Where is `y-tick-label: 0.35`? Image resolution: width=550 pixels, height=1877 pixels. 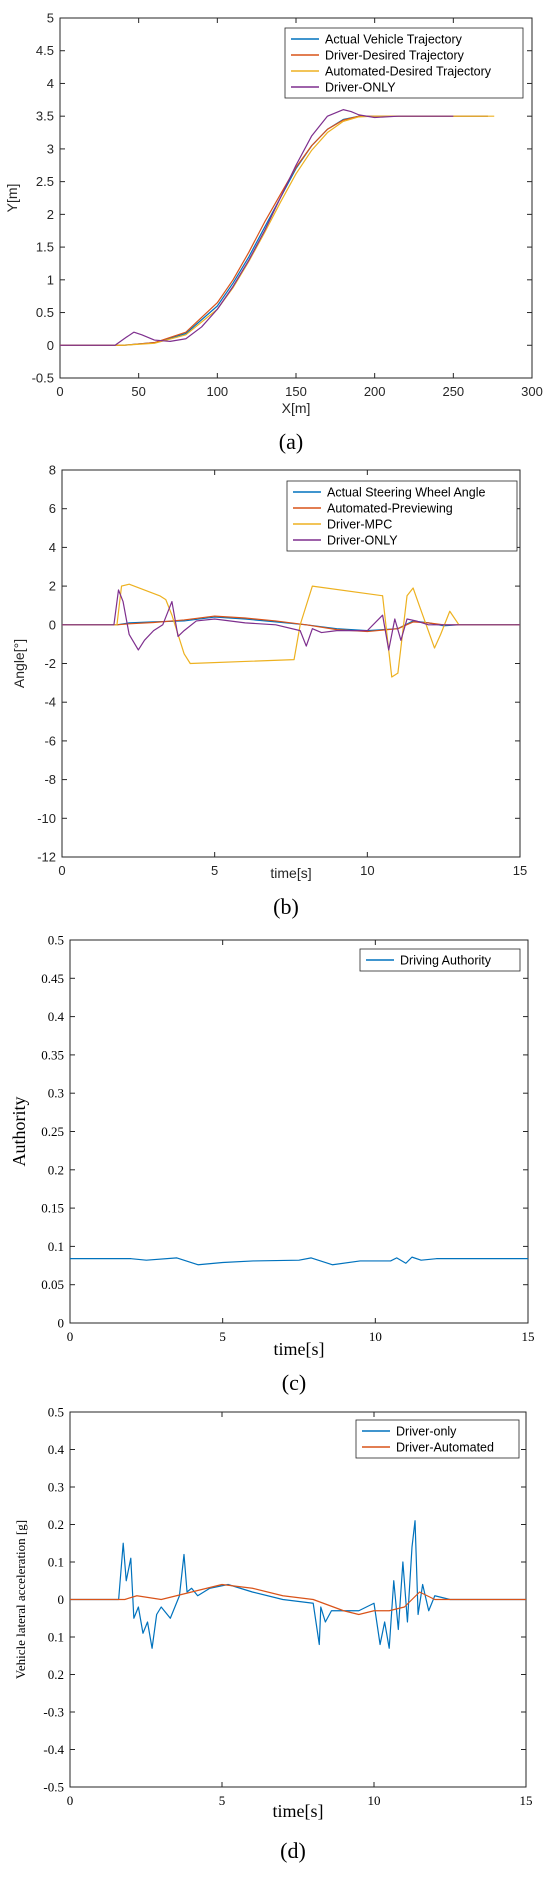
y-tick-label: 0.35 is located at coordinates (52, 1054).